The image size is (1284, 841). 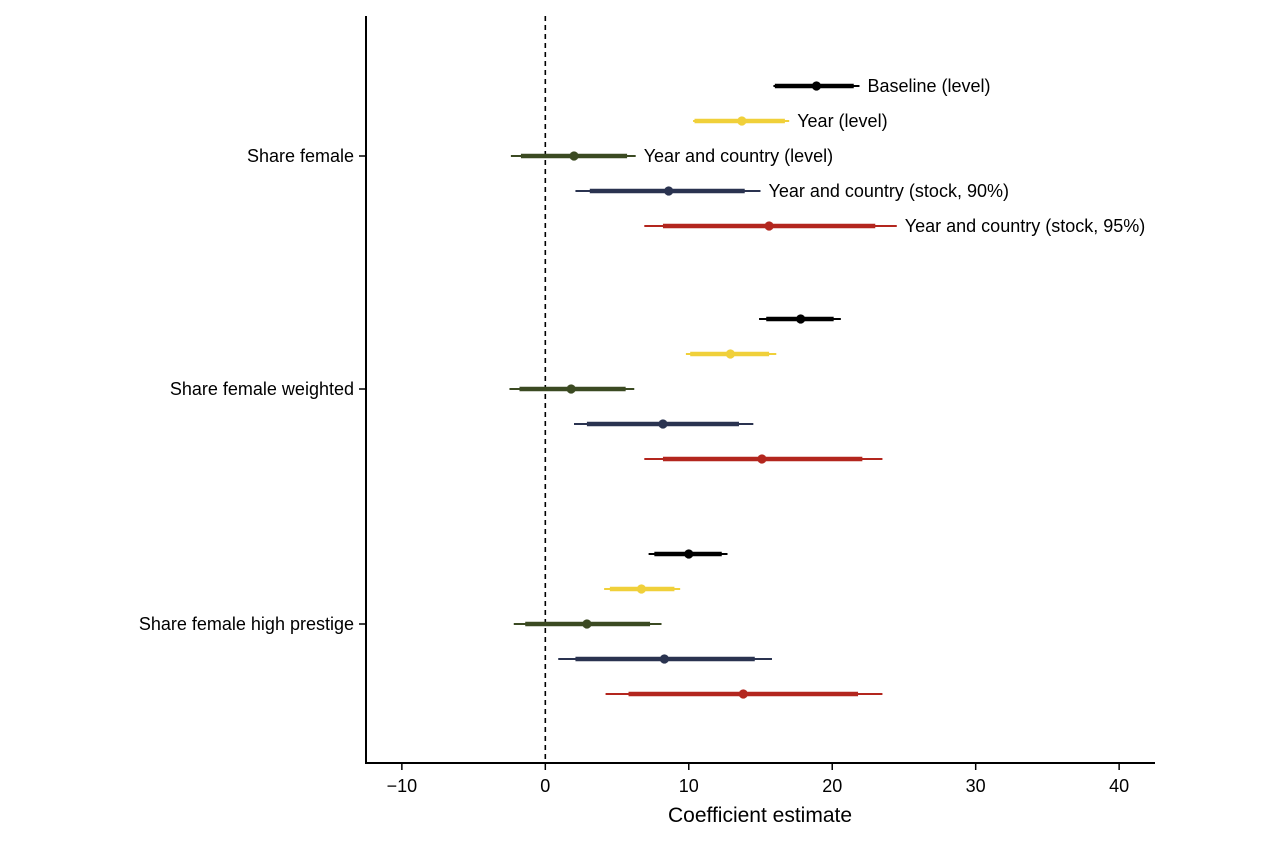 What do you see at coordinates (832, 786) in the screenshot?
I see `x-tick-label: 20` at bounding box center [832, 786].